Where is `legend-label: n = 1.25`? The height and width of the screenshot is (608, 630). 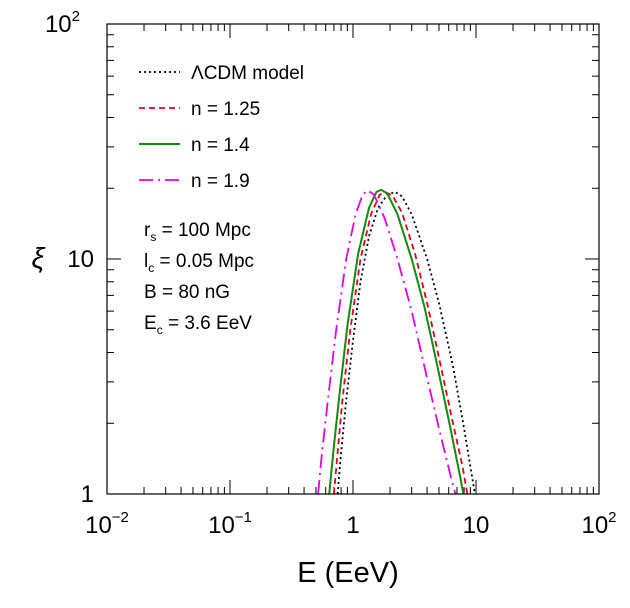
legend-label: n = 1.25 is located at coordinates (225, 109).